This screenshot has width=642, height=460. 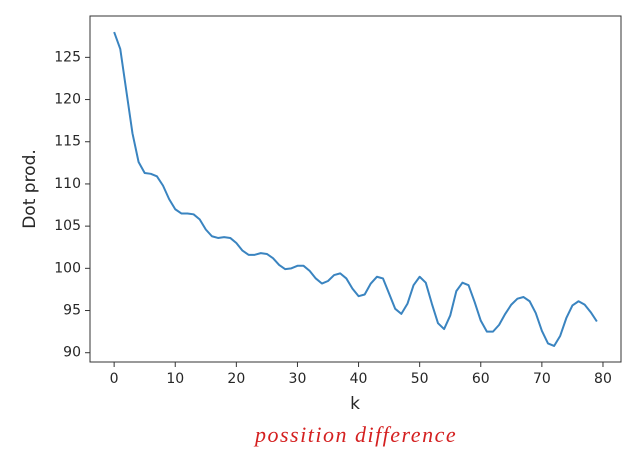 What do you see at coordinates (542, 379) in the screenshot?
I see `x-tick-label: 70` at bounding box center [542, 379].